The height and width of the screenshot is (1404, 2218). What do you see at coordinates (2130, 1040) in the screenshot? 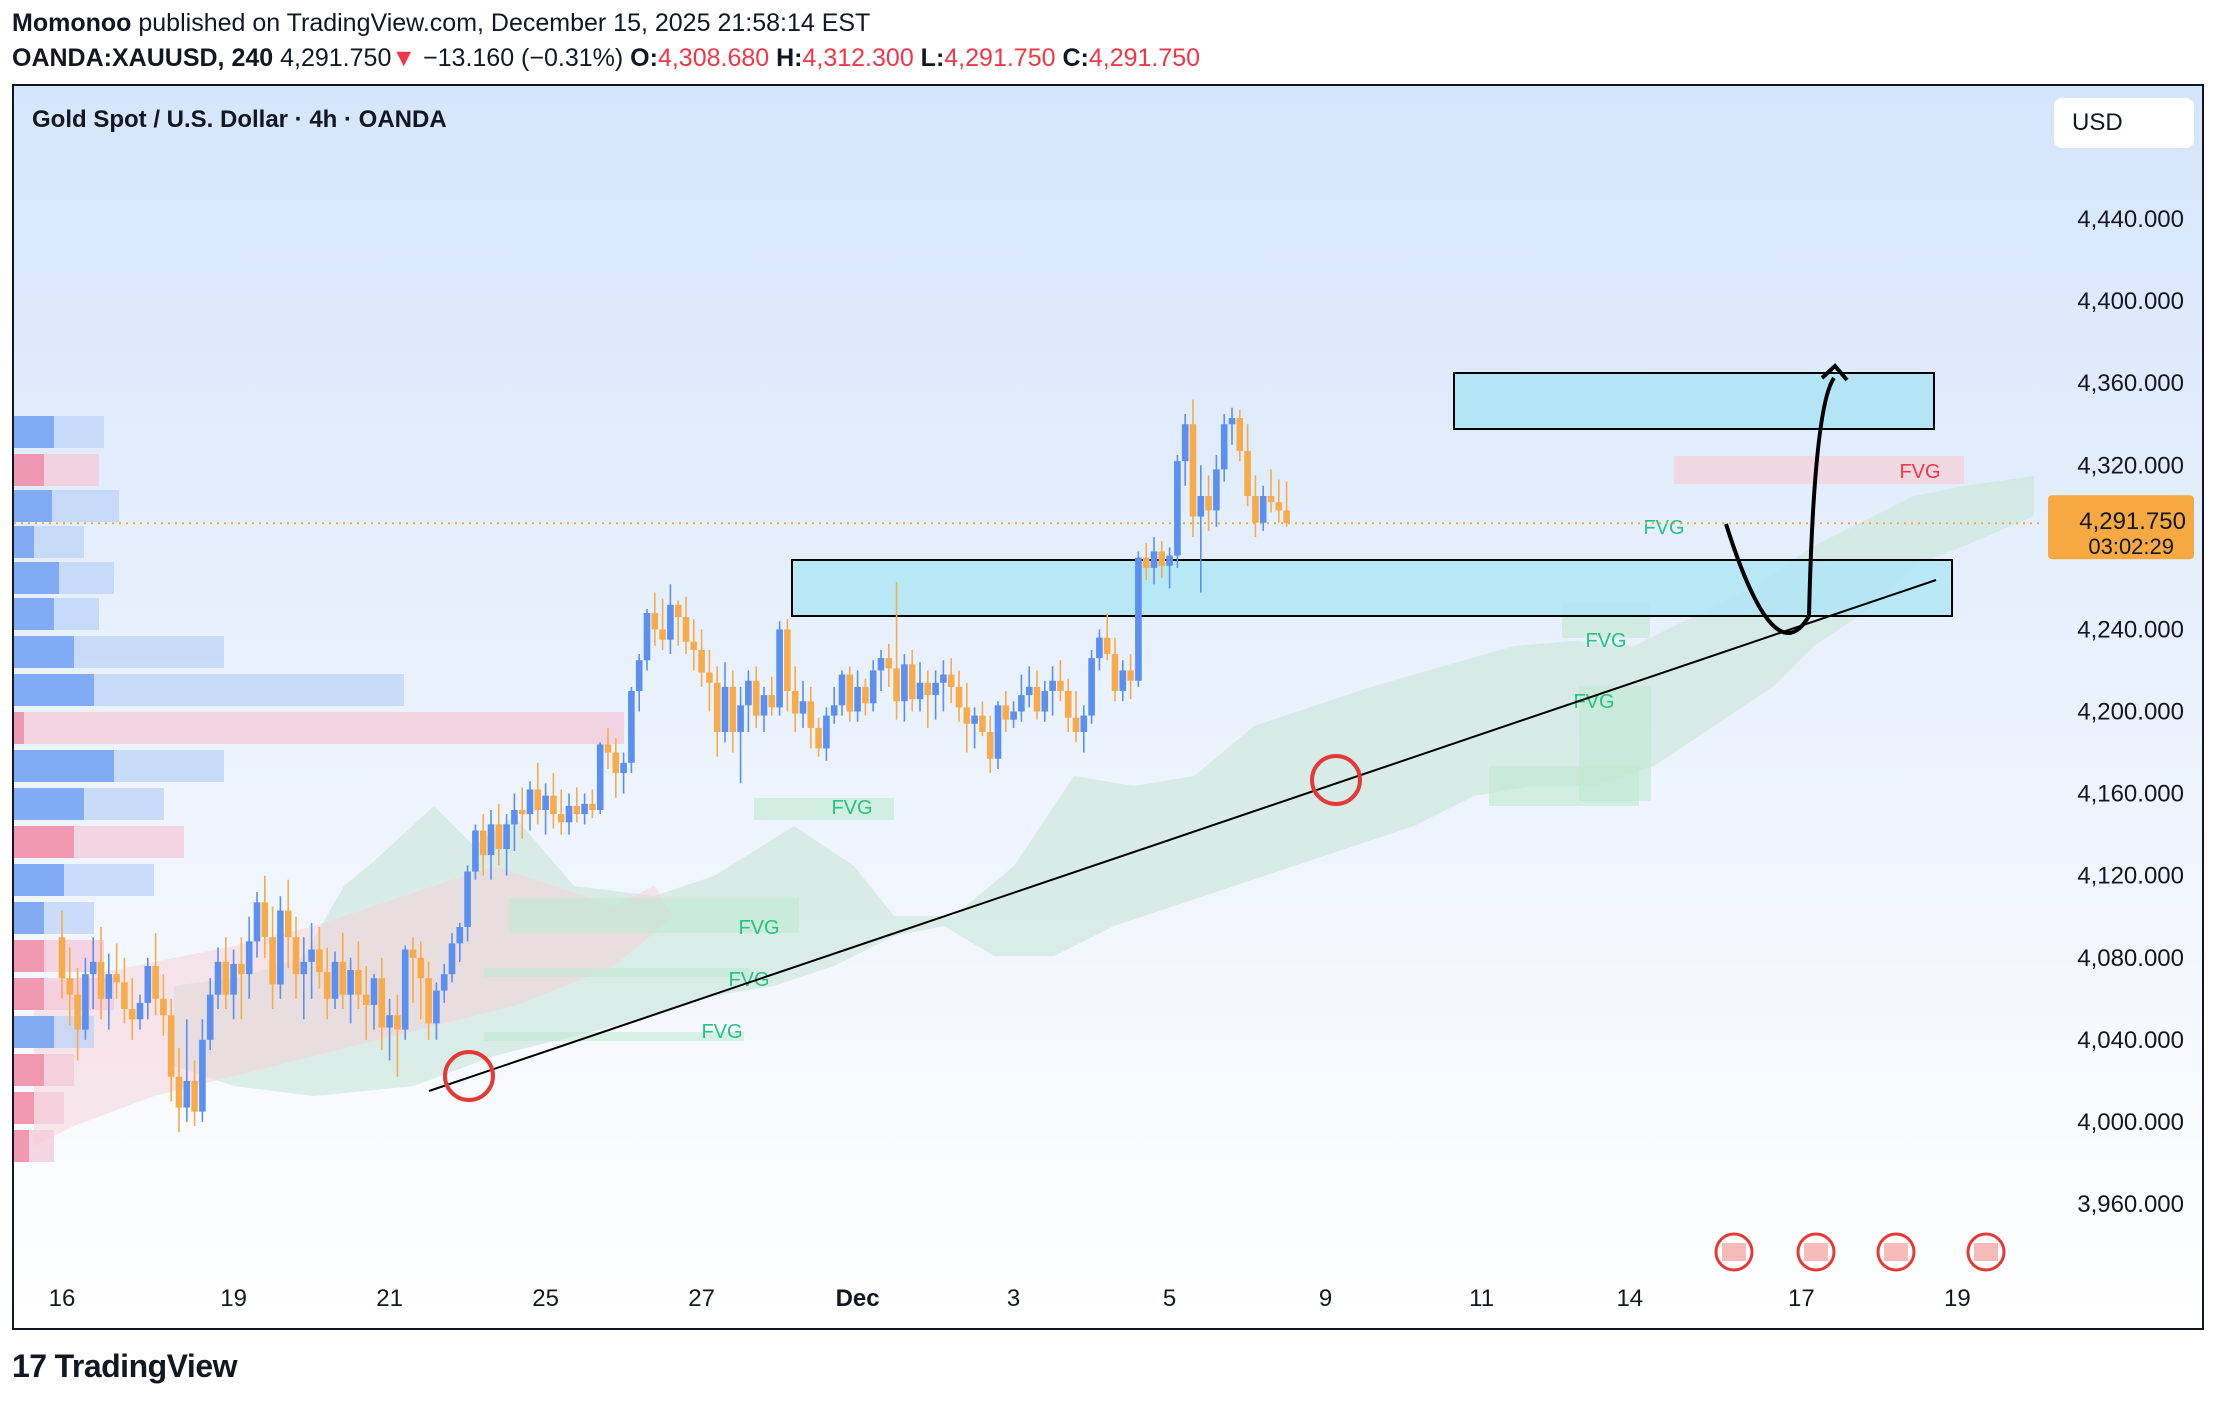
I see `y-axis-tick: 4,040.000` at bounding box center [2130, 1040].